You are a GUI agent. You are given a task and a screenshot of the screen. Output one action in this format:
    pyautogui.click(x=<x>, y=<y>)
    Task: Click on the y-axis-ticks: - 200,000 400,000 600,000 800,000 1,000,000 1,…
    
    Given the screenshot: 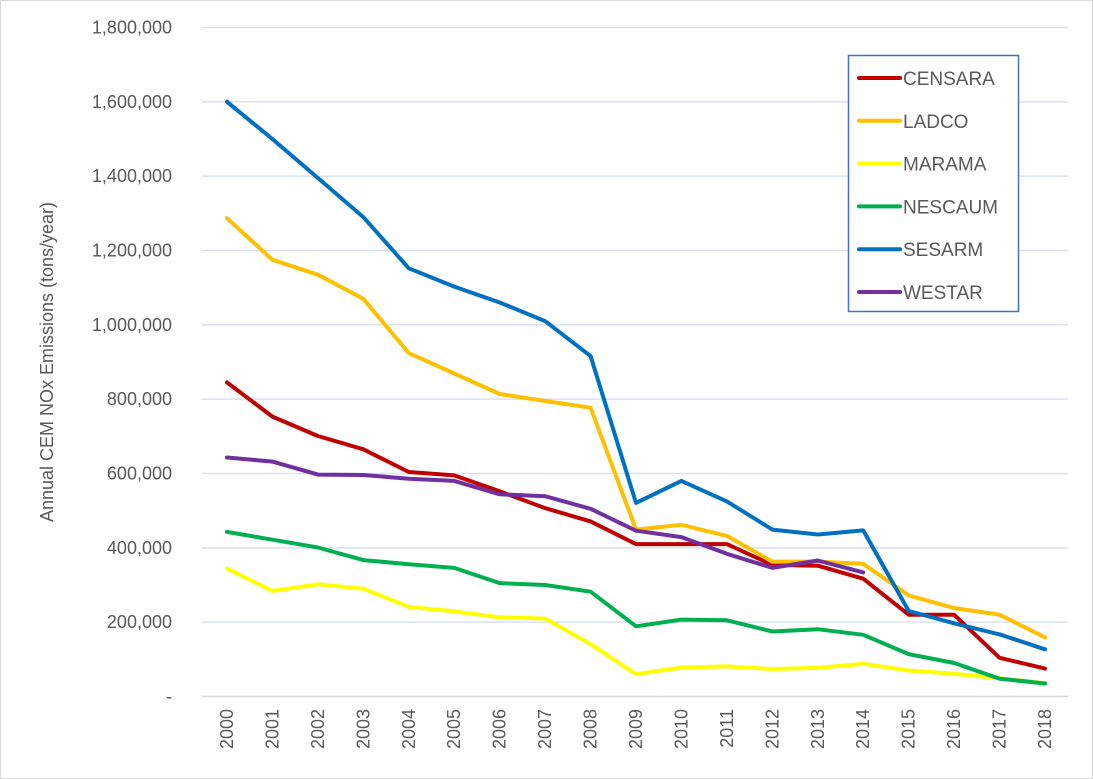 What is the action you would take?
    pyautogui.click(x=132, y=362)
    